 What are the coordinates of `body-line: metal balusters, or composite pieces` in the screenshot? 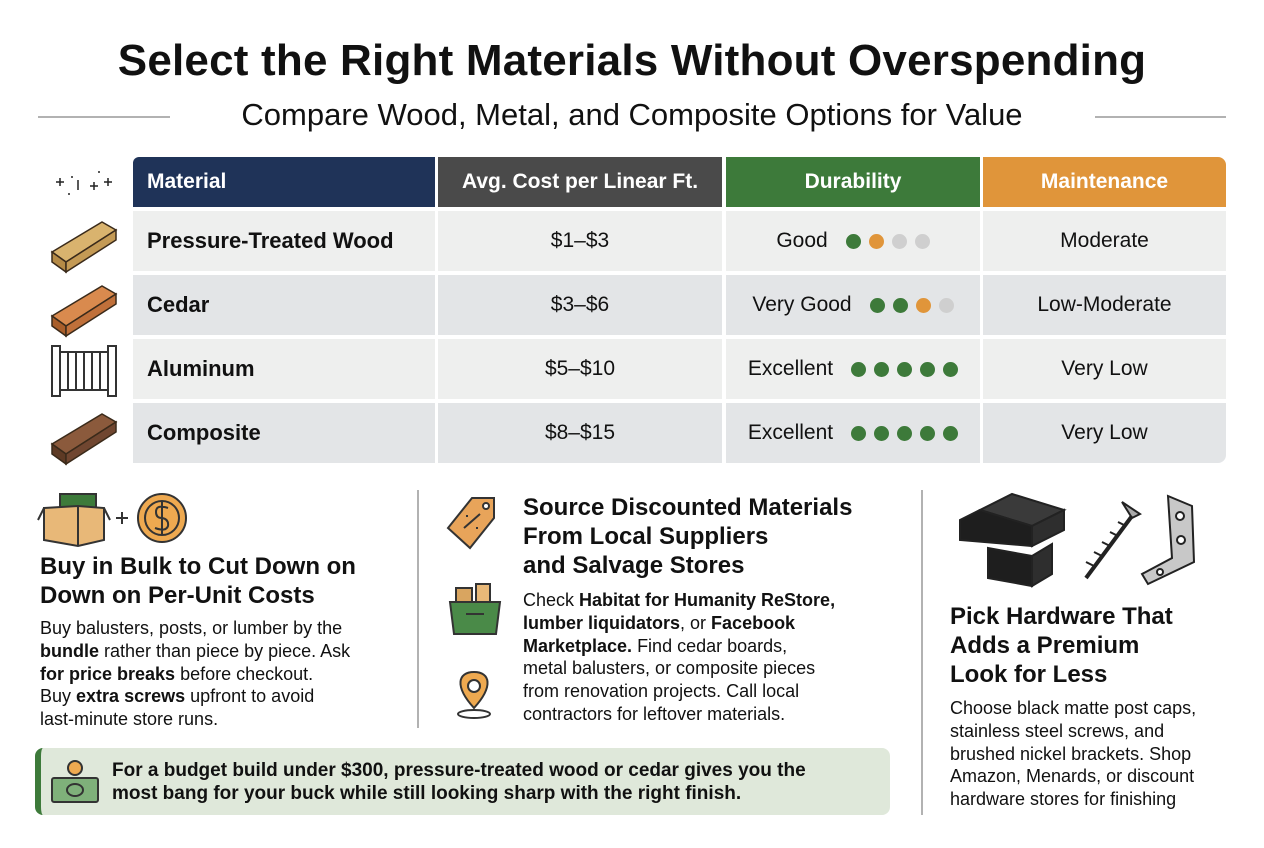 It's located at (679, 668).